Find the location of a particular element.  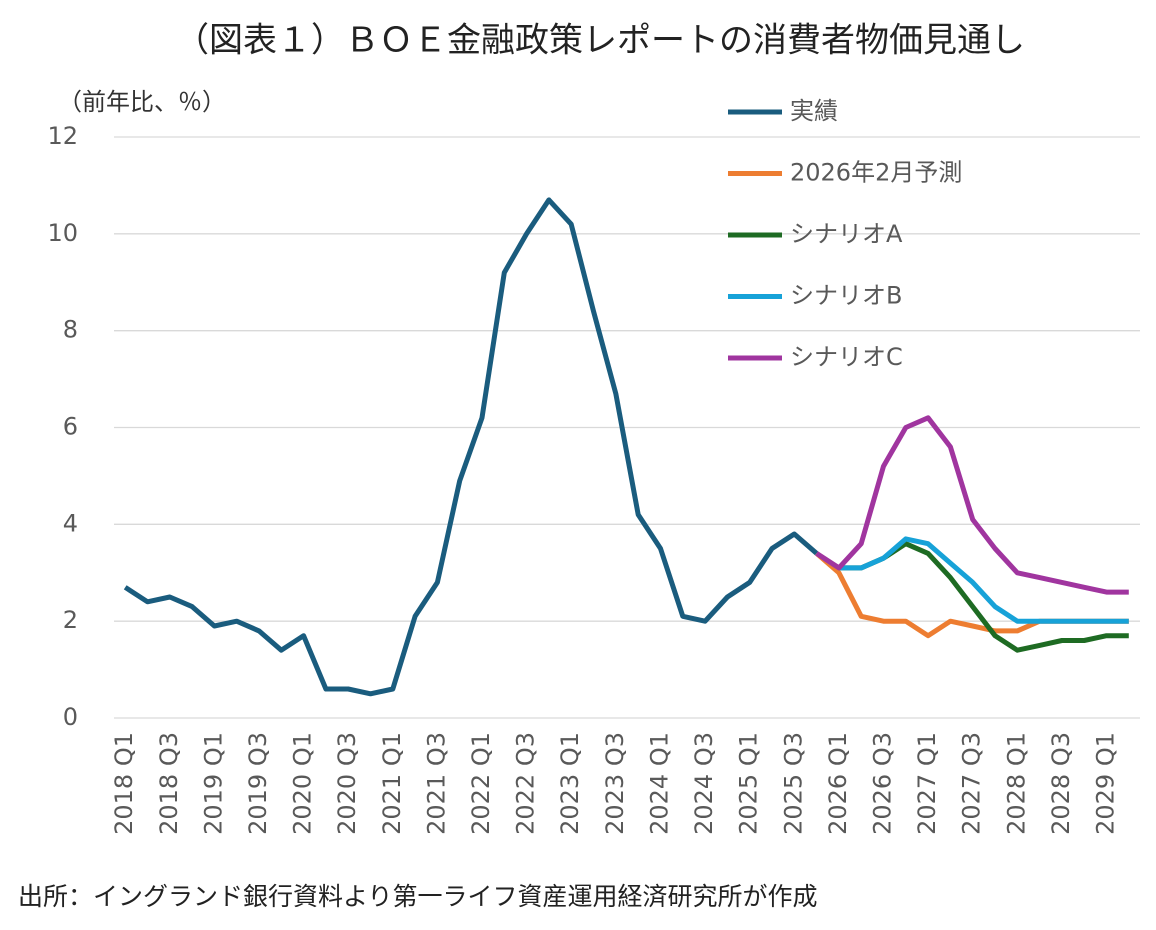

x-tick-label: 2021 Q3 is located at coordinates (436, 783).